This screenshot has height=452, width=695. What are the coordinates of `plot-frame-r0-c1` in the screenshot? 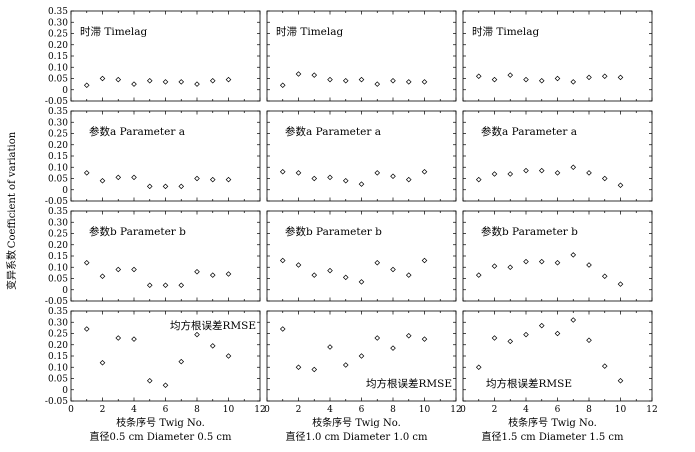 It's located at (361, 56).